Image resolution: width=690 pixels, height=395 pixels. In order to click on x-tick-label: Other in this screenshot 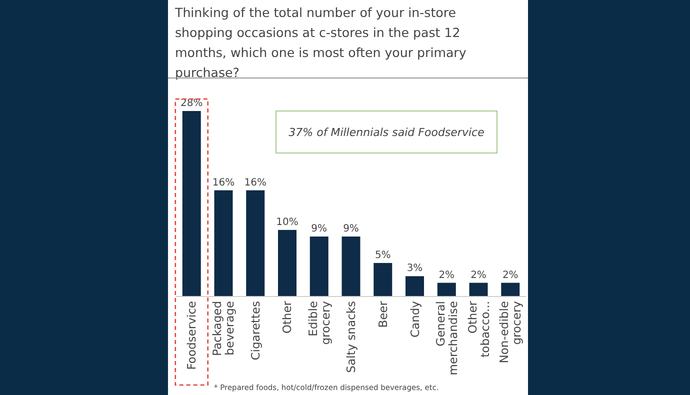, I will do `click(287, 317)`.